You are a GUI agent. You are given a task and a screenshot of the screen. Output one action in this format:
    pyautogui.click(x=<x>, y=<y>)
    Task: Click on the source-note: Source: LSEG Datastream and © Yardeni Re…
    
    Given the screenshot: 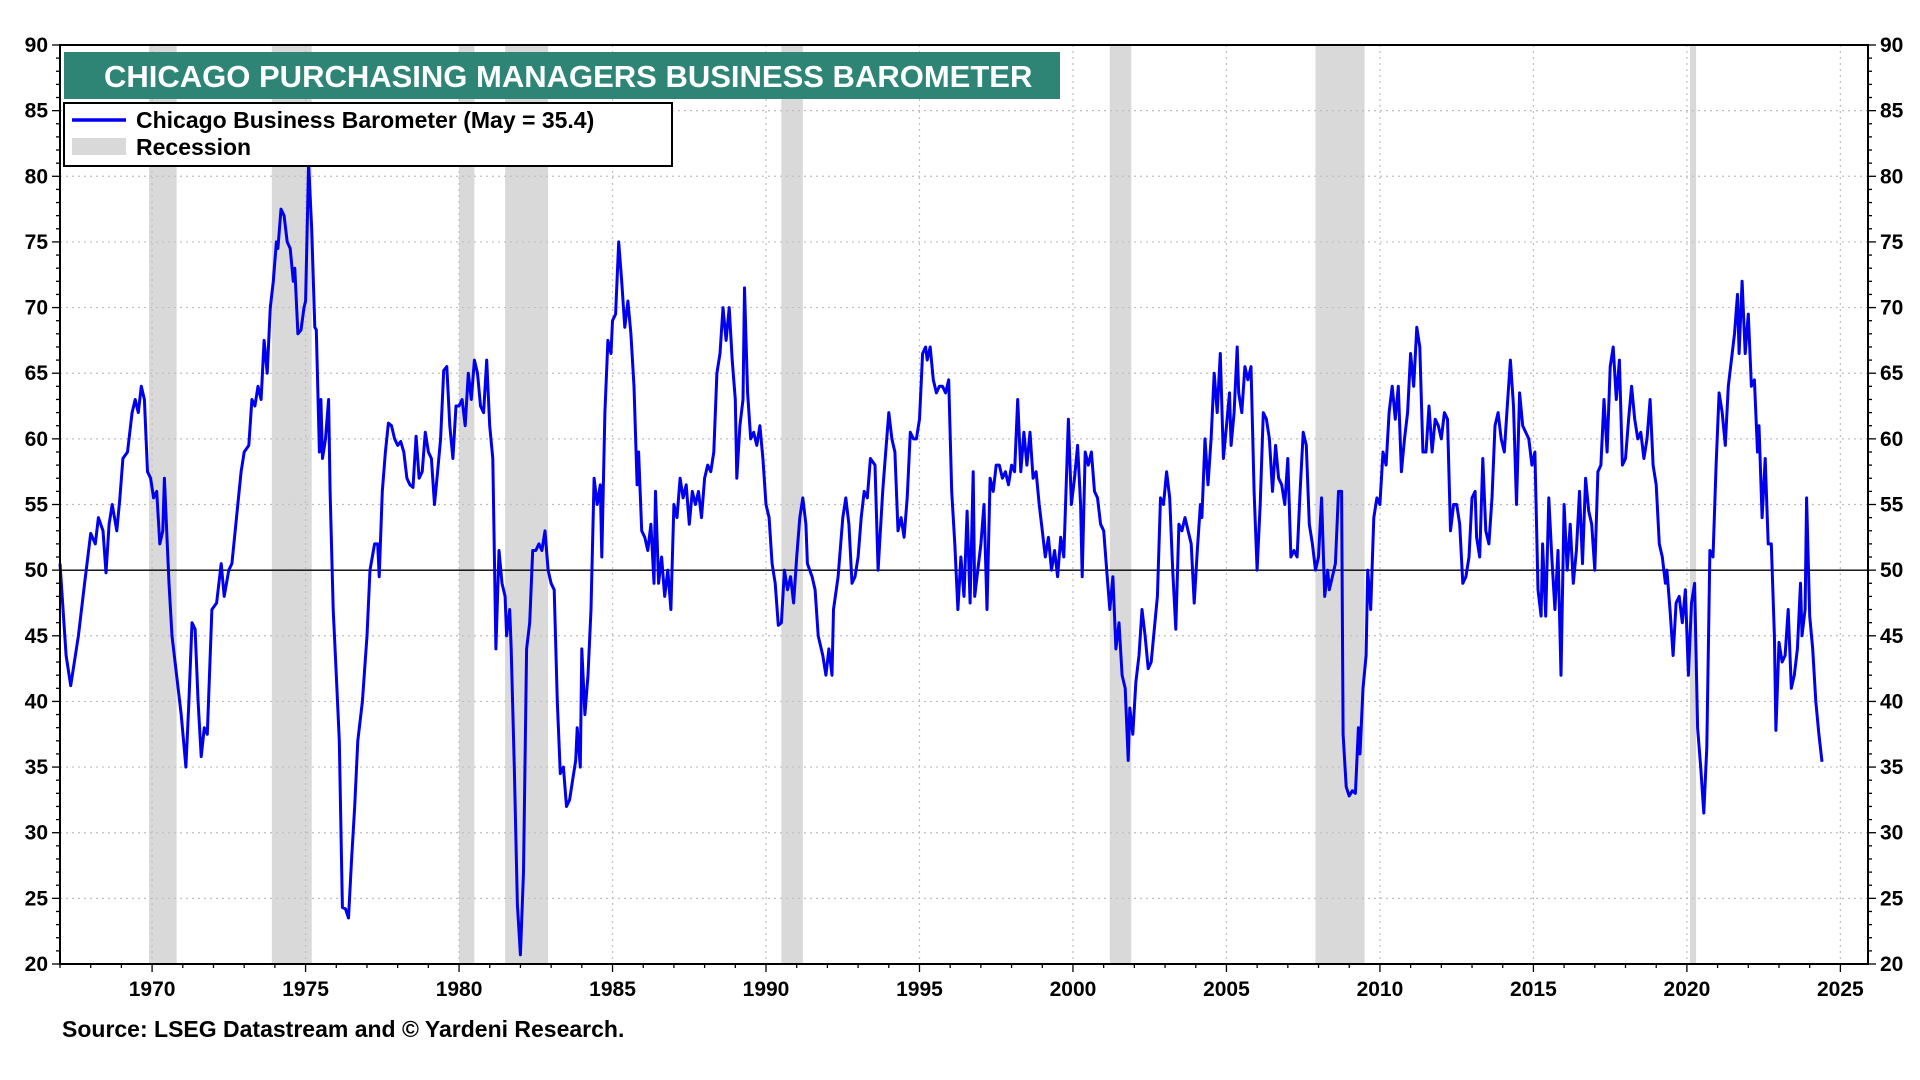 What is the action you would take?
    pyautogui.click(x=343, y=1029)
    